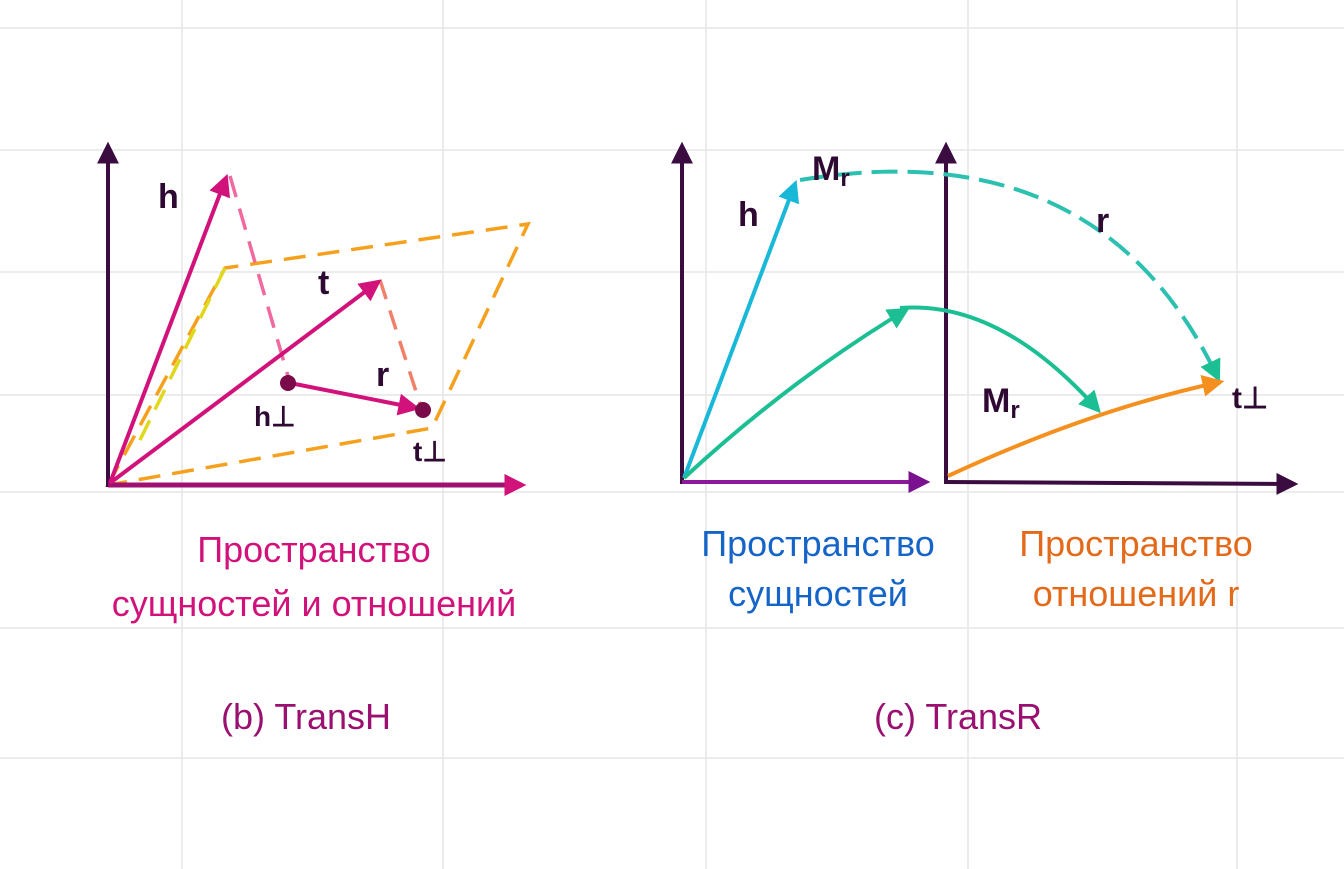 This screenshot has width=1344, height=869. Describe the element at coordinates (314, 603) in the screenshot. I see `space-label: сущностей и отношений` at that location.